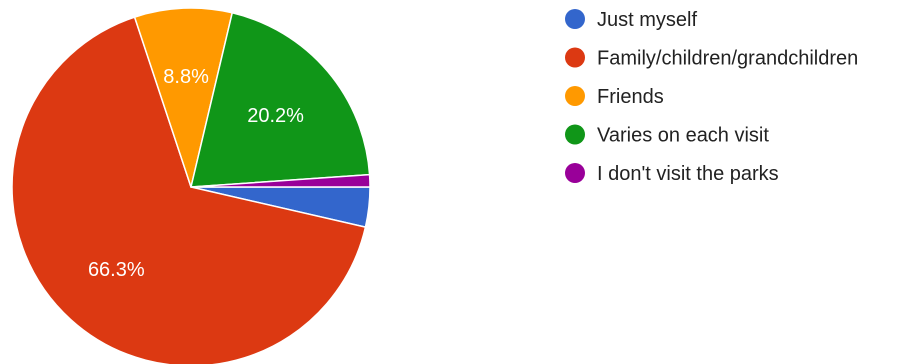 This screenshot has height=364, width=914. I want to click on slice-label-varies-on-each-visit: 20.2%, so click(275, 116).